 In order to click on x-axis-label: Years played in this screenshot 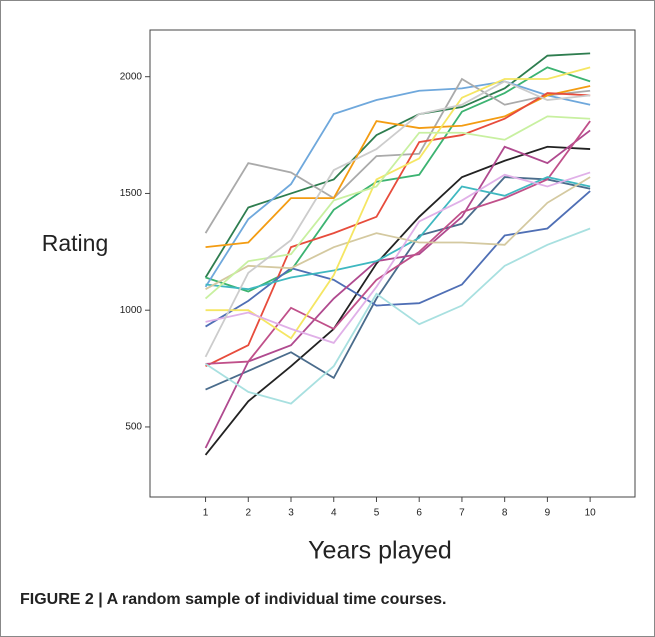, I will do `click(380, 551)`.